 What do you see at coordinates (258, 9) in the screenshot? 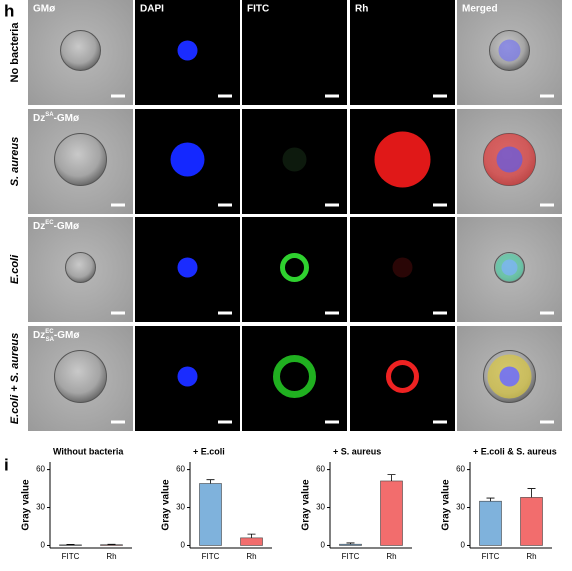
I see `column-header: FITC` at bounding box center [258, 9].